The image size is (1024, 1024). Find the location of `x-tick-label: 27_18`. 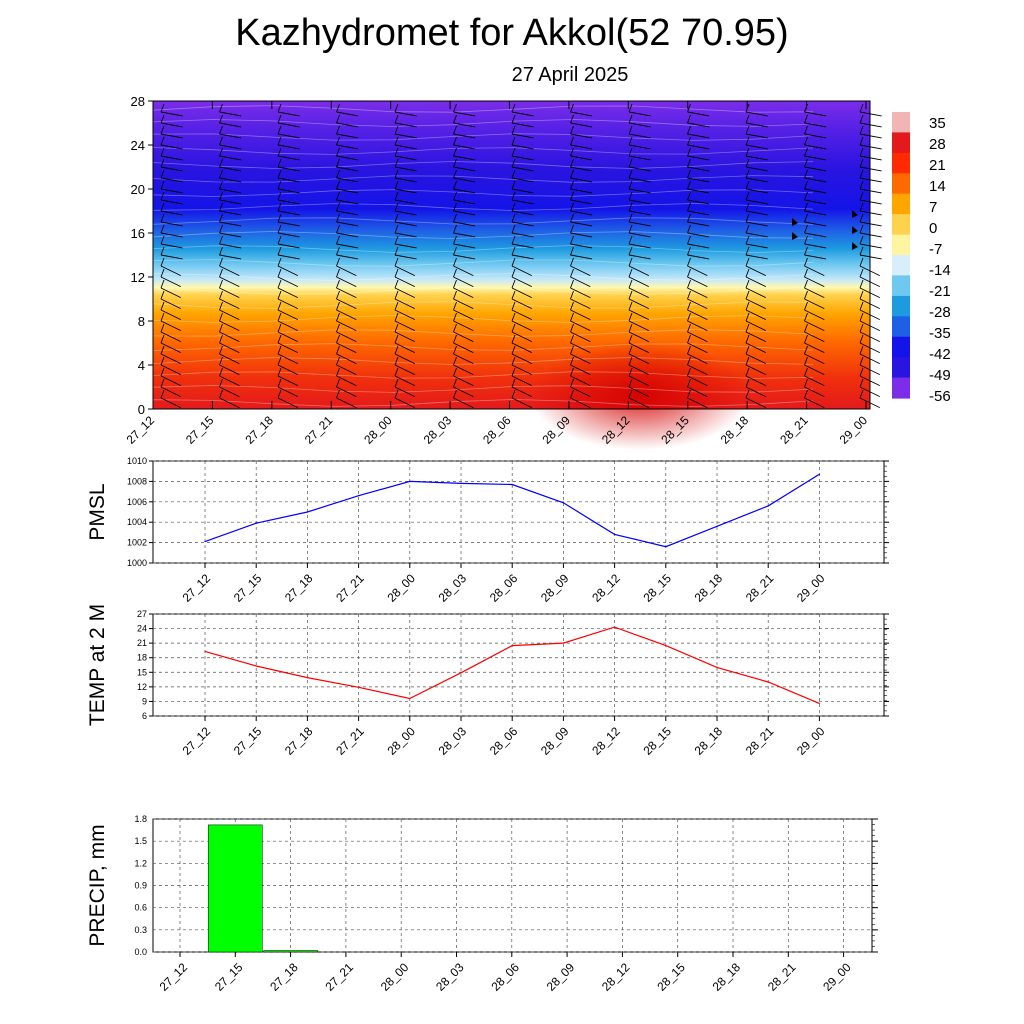

x-tick-label: 27_18 is located at coordinates (299, 741).